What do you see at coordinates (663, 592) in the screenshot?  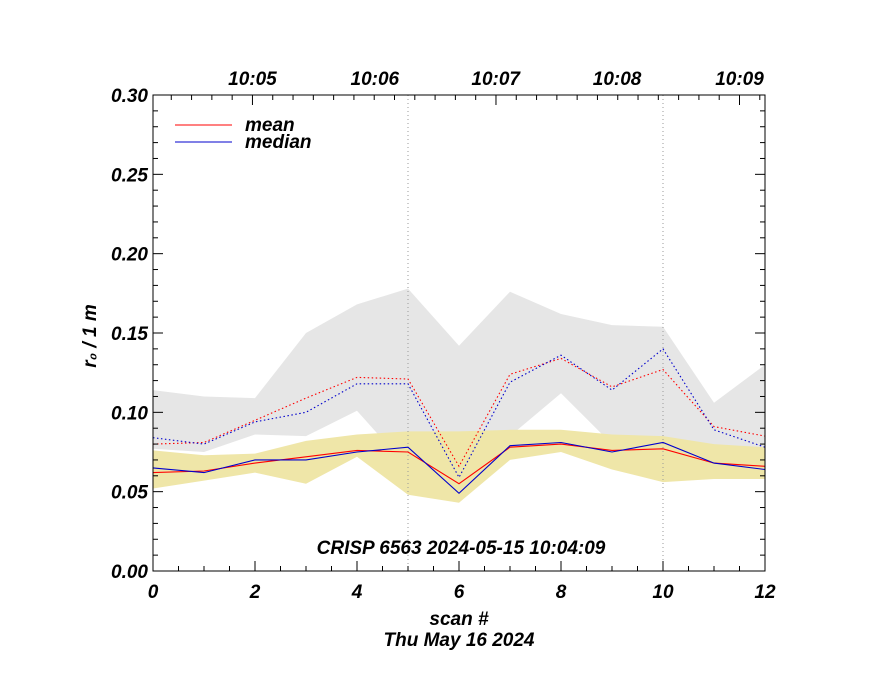 I see `x-tick-label-5: 10` at bounding box center [663, 592].